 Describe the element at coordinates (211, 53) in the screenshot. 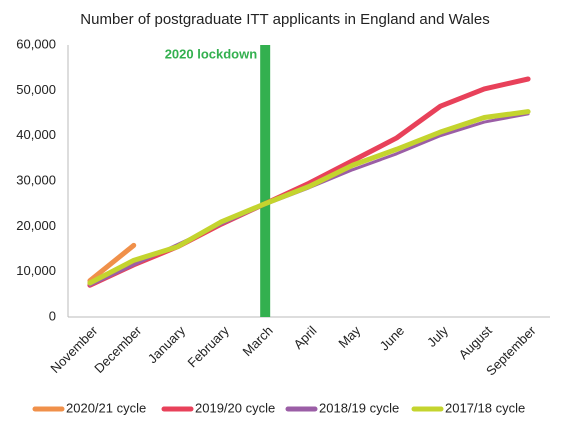

I see `lockdown-label: 2020 lockdown` at that location.